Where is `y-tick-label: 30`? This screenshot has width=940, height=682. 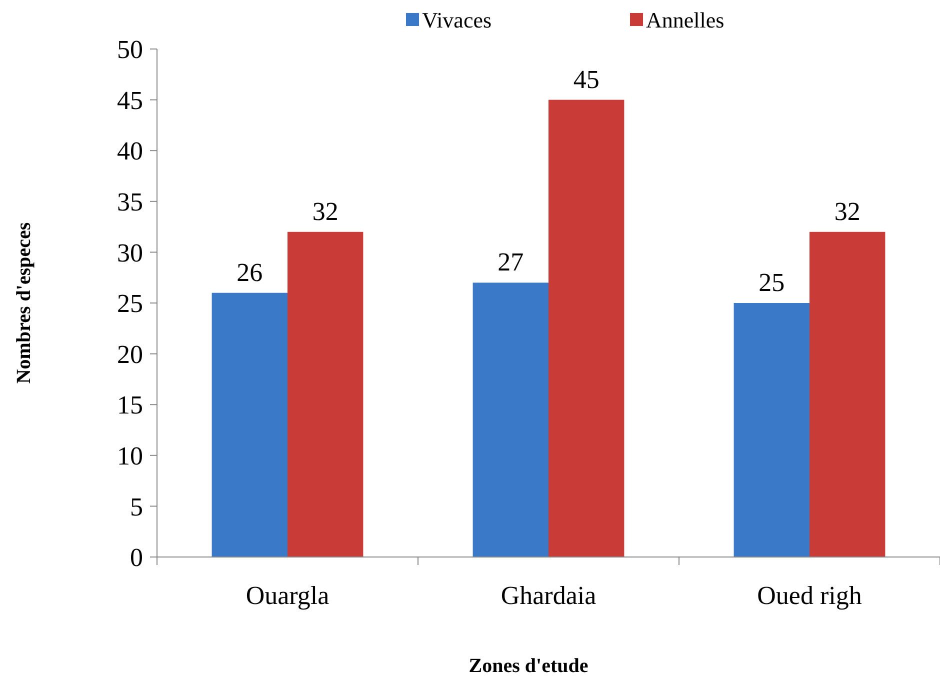
y-tick-label: 30 is located at coordinates (130, 253).